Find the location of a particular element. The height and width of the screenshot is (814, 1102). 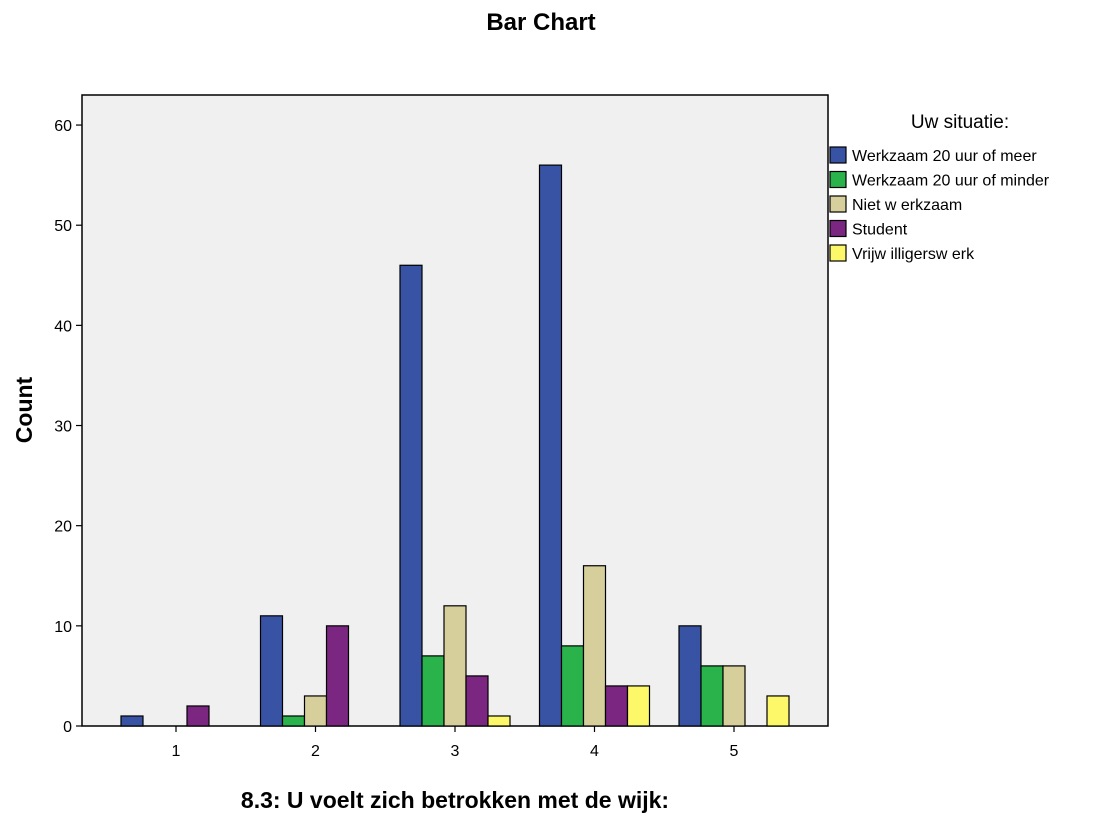

y-axis: 0 10 20 30 40 50 60 is located at coordinates (68, 427).